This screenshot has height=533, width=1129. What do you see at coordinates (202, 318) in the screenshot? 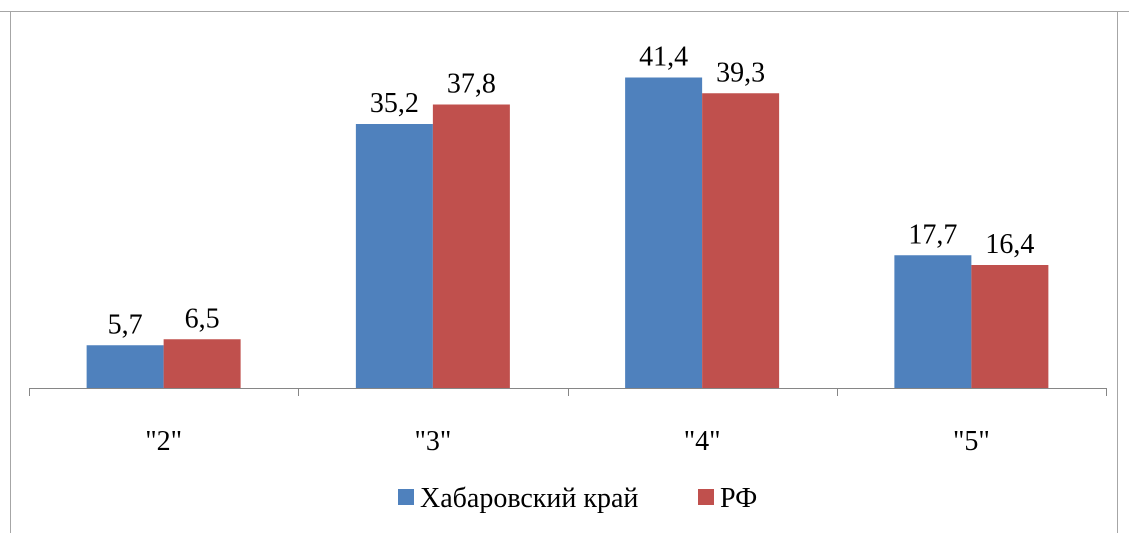
I see `value-label: 6,5` at bounding box center [202, 318].